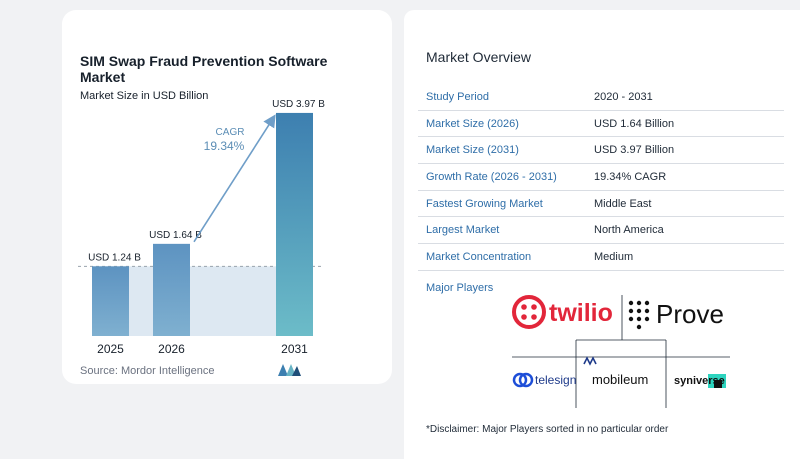  What do you see at coordinates (289, 370) in the screenshot?
I see `mordor-logo-icon` at bounding box center [289, 370].